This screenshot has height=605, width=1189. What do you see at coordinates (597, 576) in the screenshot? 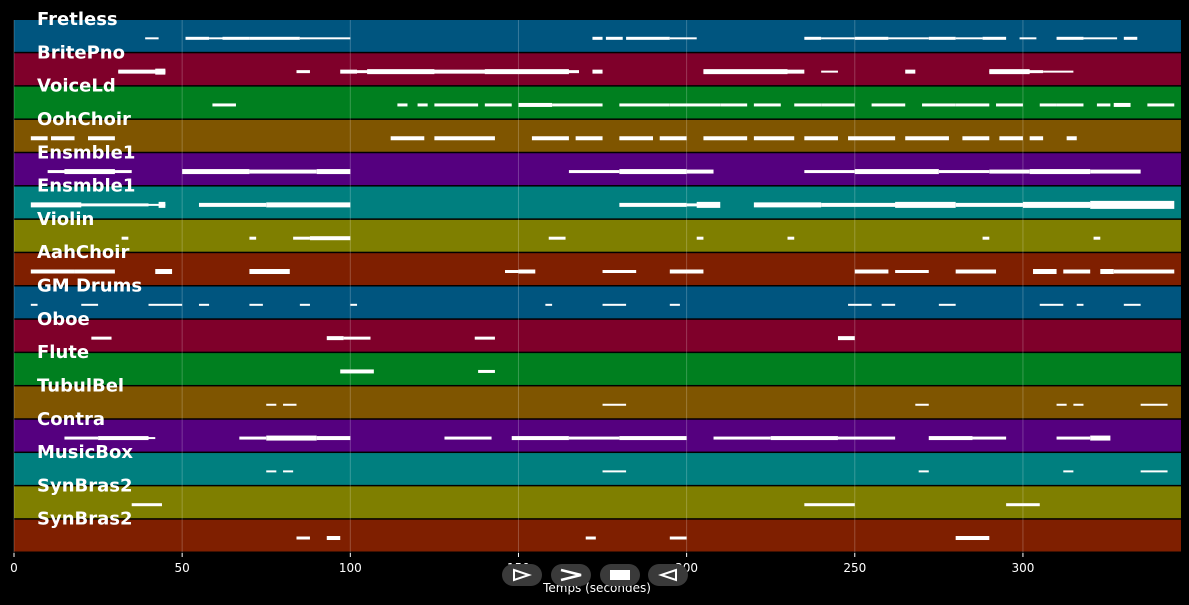
I see `playback-controls` at bounding box center [597, 576].